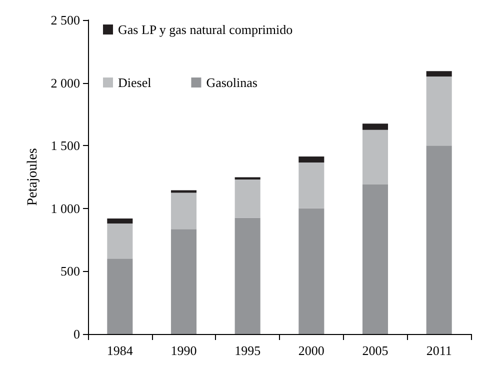 This screenshot has height=376, width=497. What do you see at coordinates (65, 82) in the screenshot?
I see `y-tick-label: 2 000` at bounding box center [65, 82].